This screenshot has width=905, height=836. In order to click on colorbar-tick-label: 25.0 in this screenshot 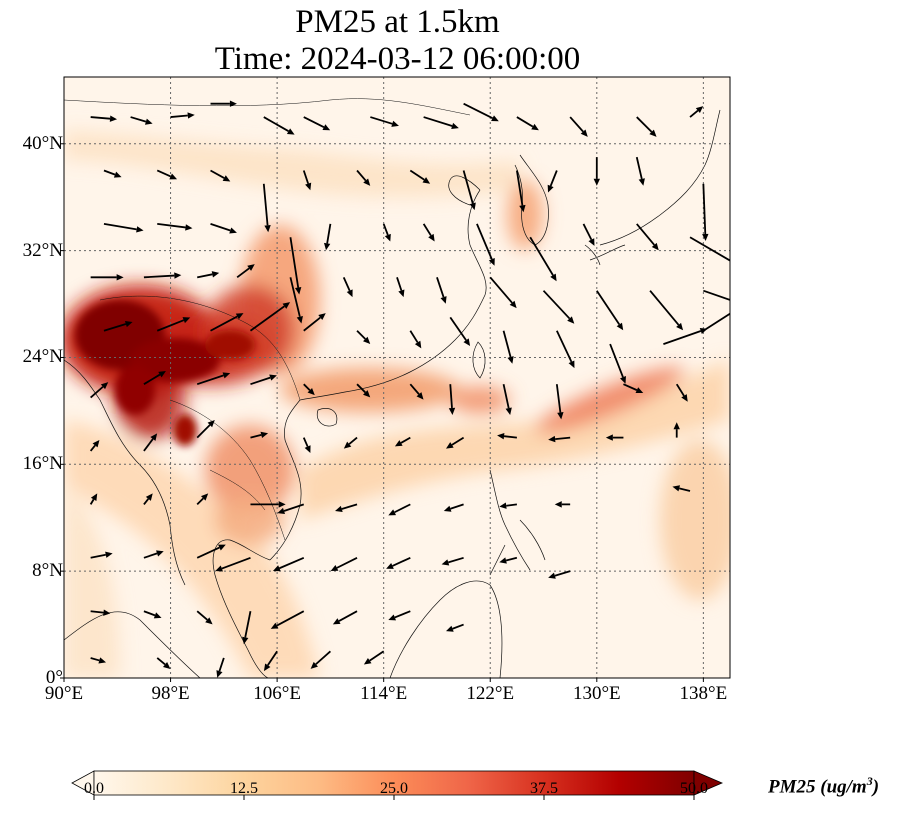, I will do `click(394, 788)`.